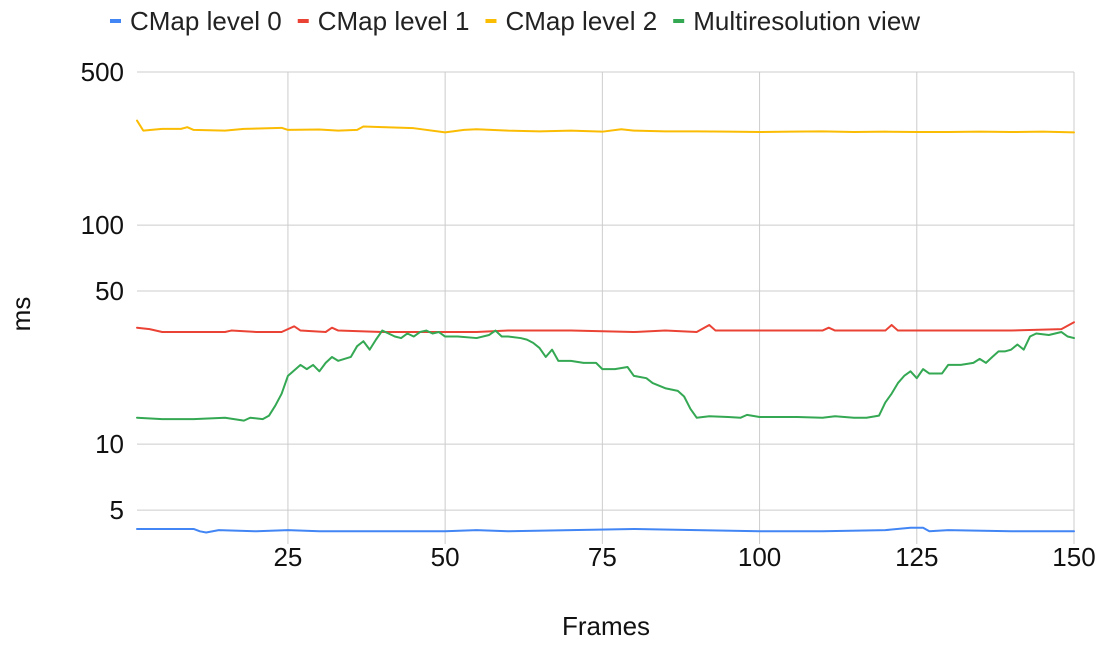 Image resolution: width=1105 pixels, height=662 pixels. Describe the element at coordinates (394, 21) in the screenshot. I see `legend-label-cmap-level-1: CMap level 1` at that location.